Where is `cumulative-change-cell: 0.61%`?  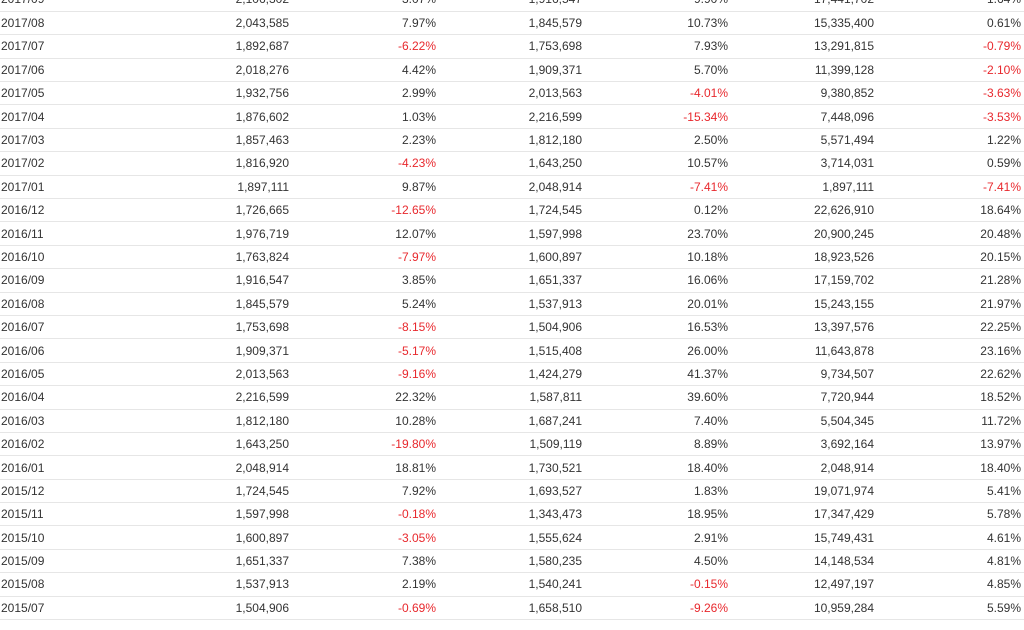
cumulative-change-cell: 0.61% is located at coordinates (950, 23).